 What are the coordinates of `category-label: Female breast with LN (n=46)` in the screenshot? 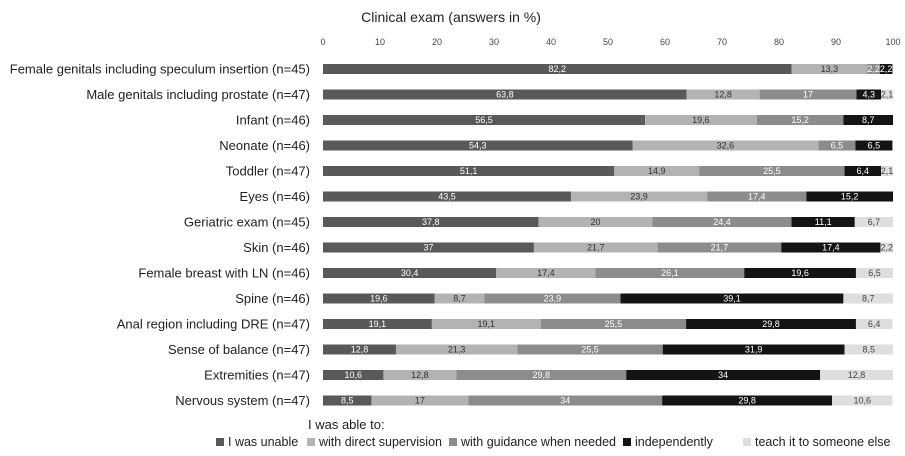 It's located at (224, 273).